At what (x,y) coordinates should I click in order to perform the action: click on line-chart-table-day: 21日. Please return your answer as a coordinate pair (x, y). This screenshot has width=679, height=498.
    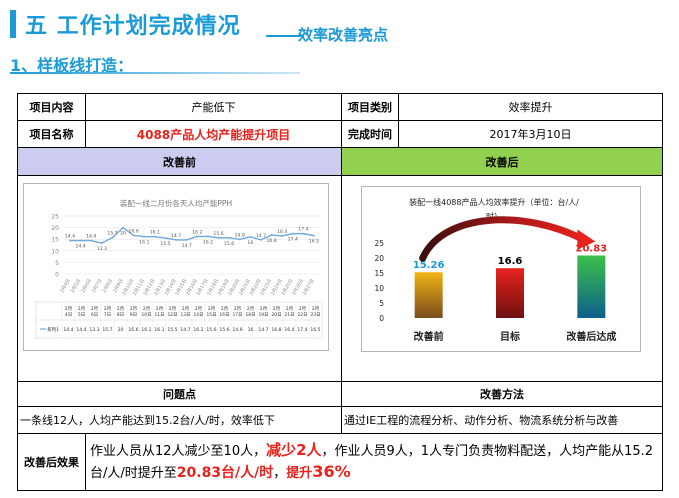
    Looking at the image, I should click on (290, 315).